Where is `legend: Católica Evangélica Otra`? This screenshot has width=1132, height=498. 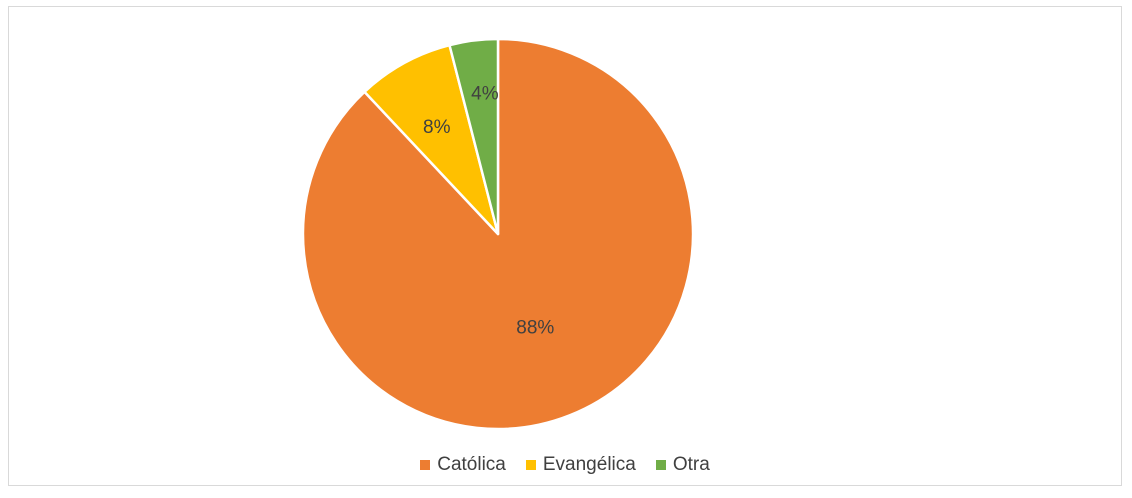 legend: Católica Evangélica Otra is located at coordinates (565, 465).